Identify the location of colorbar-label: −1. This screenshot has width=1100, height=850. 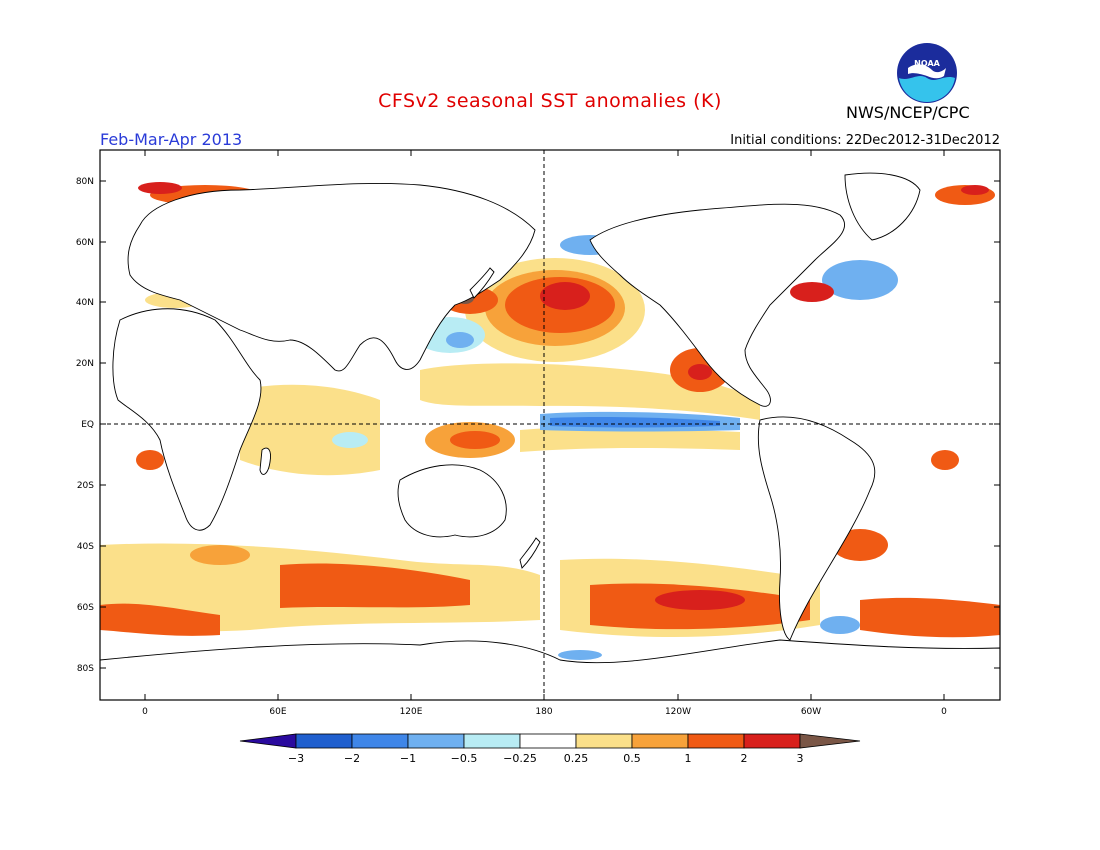
(408, 758).